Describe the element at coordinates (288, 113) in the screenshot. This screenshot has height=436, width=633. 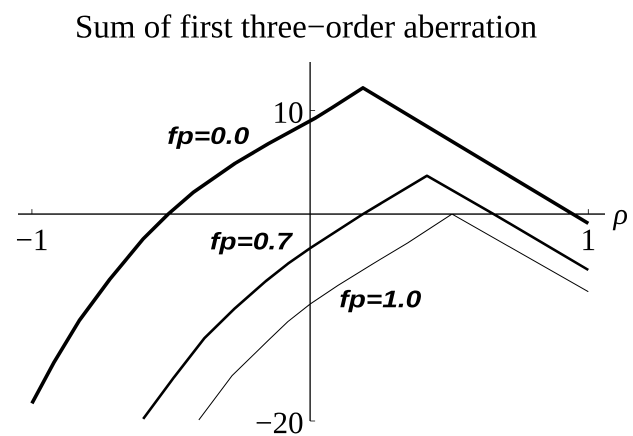
I see `y-tick-label: 10` at that location.